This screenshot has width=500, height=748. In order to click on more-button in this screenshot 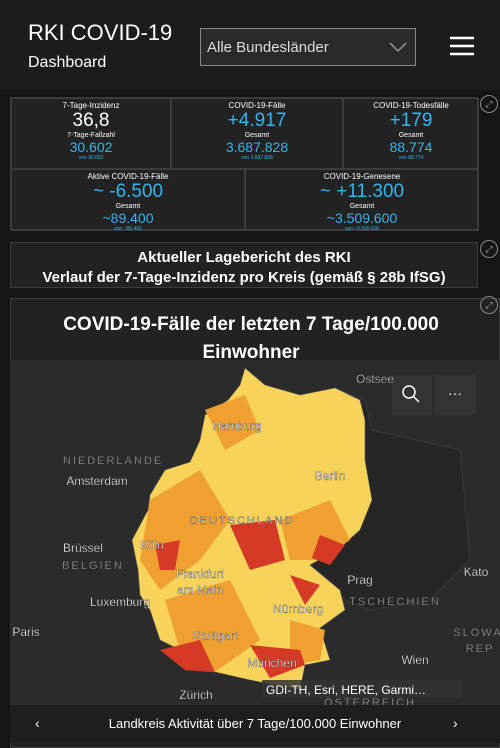, I will do `click(455, 395)`.